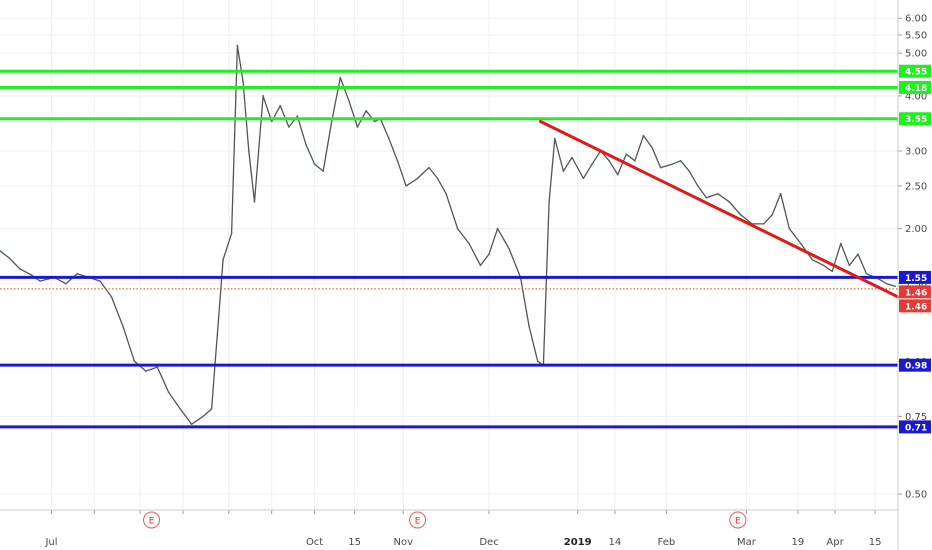  What do you see at coordinates (747, 542) in the screenshot?
I see `x-tick-label: Mar` at bounding box center [747, 542].